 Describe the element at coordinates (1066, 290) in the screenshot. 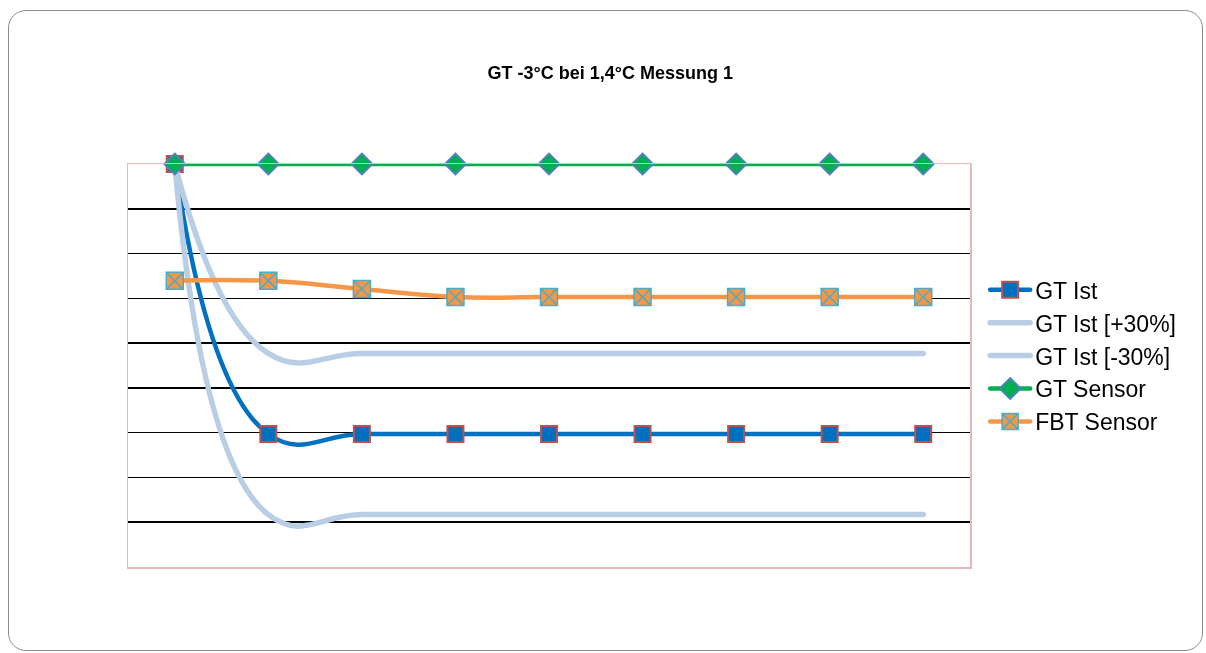

I see `legend-label: GT Ist` at that location.